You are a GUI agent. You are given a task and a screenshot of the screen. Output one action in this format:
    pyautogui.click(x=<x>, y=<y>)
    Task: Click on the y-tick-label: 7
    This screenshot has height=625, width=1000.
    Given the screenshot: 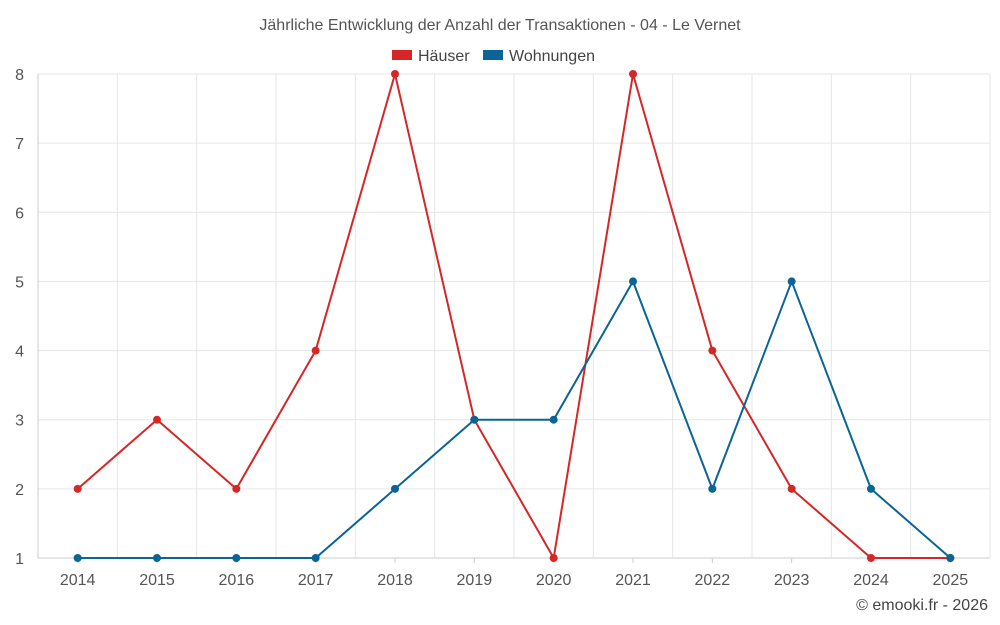 What is the action you would take?
    pyautogui.click(x=19, y=144)
    